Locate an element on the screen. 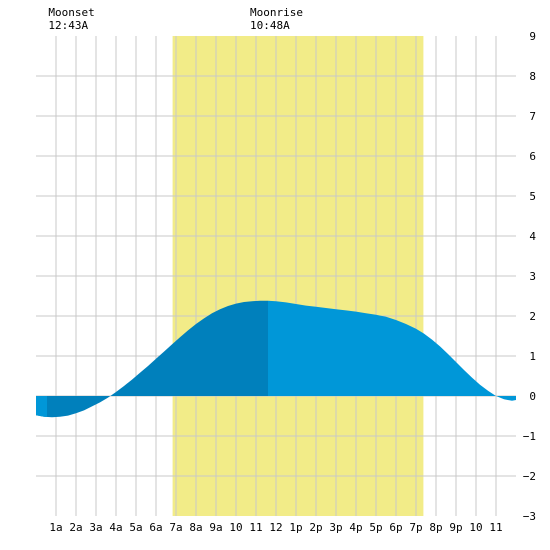  x-tick-label: 5p is located at coordinates (375, 527).